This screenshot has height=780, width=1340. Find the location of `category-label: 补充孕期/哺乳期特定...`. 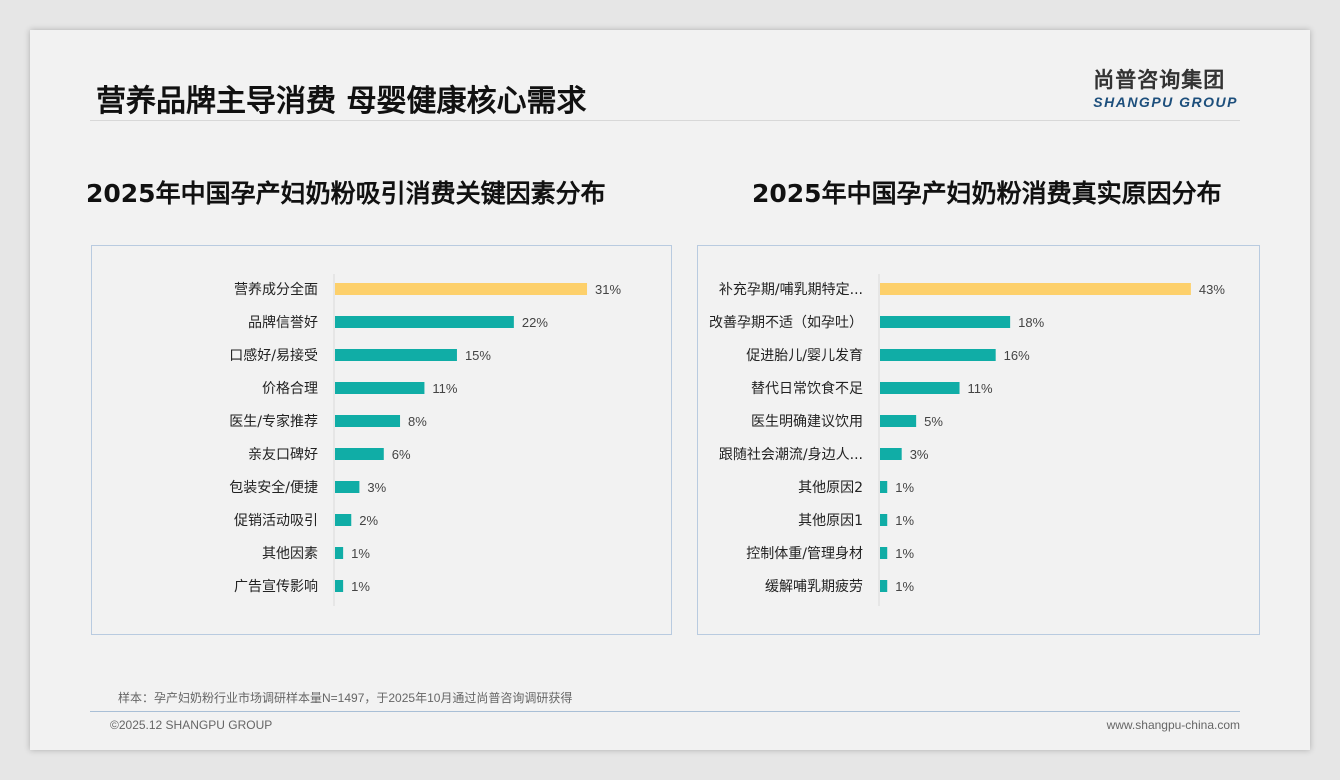

category-label: 补充孕期/哺乳期特定... is located at coordinates (791, 290).